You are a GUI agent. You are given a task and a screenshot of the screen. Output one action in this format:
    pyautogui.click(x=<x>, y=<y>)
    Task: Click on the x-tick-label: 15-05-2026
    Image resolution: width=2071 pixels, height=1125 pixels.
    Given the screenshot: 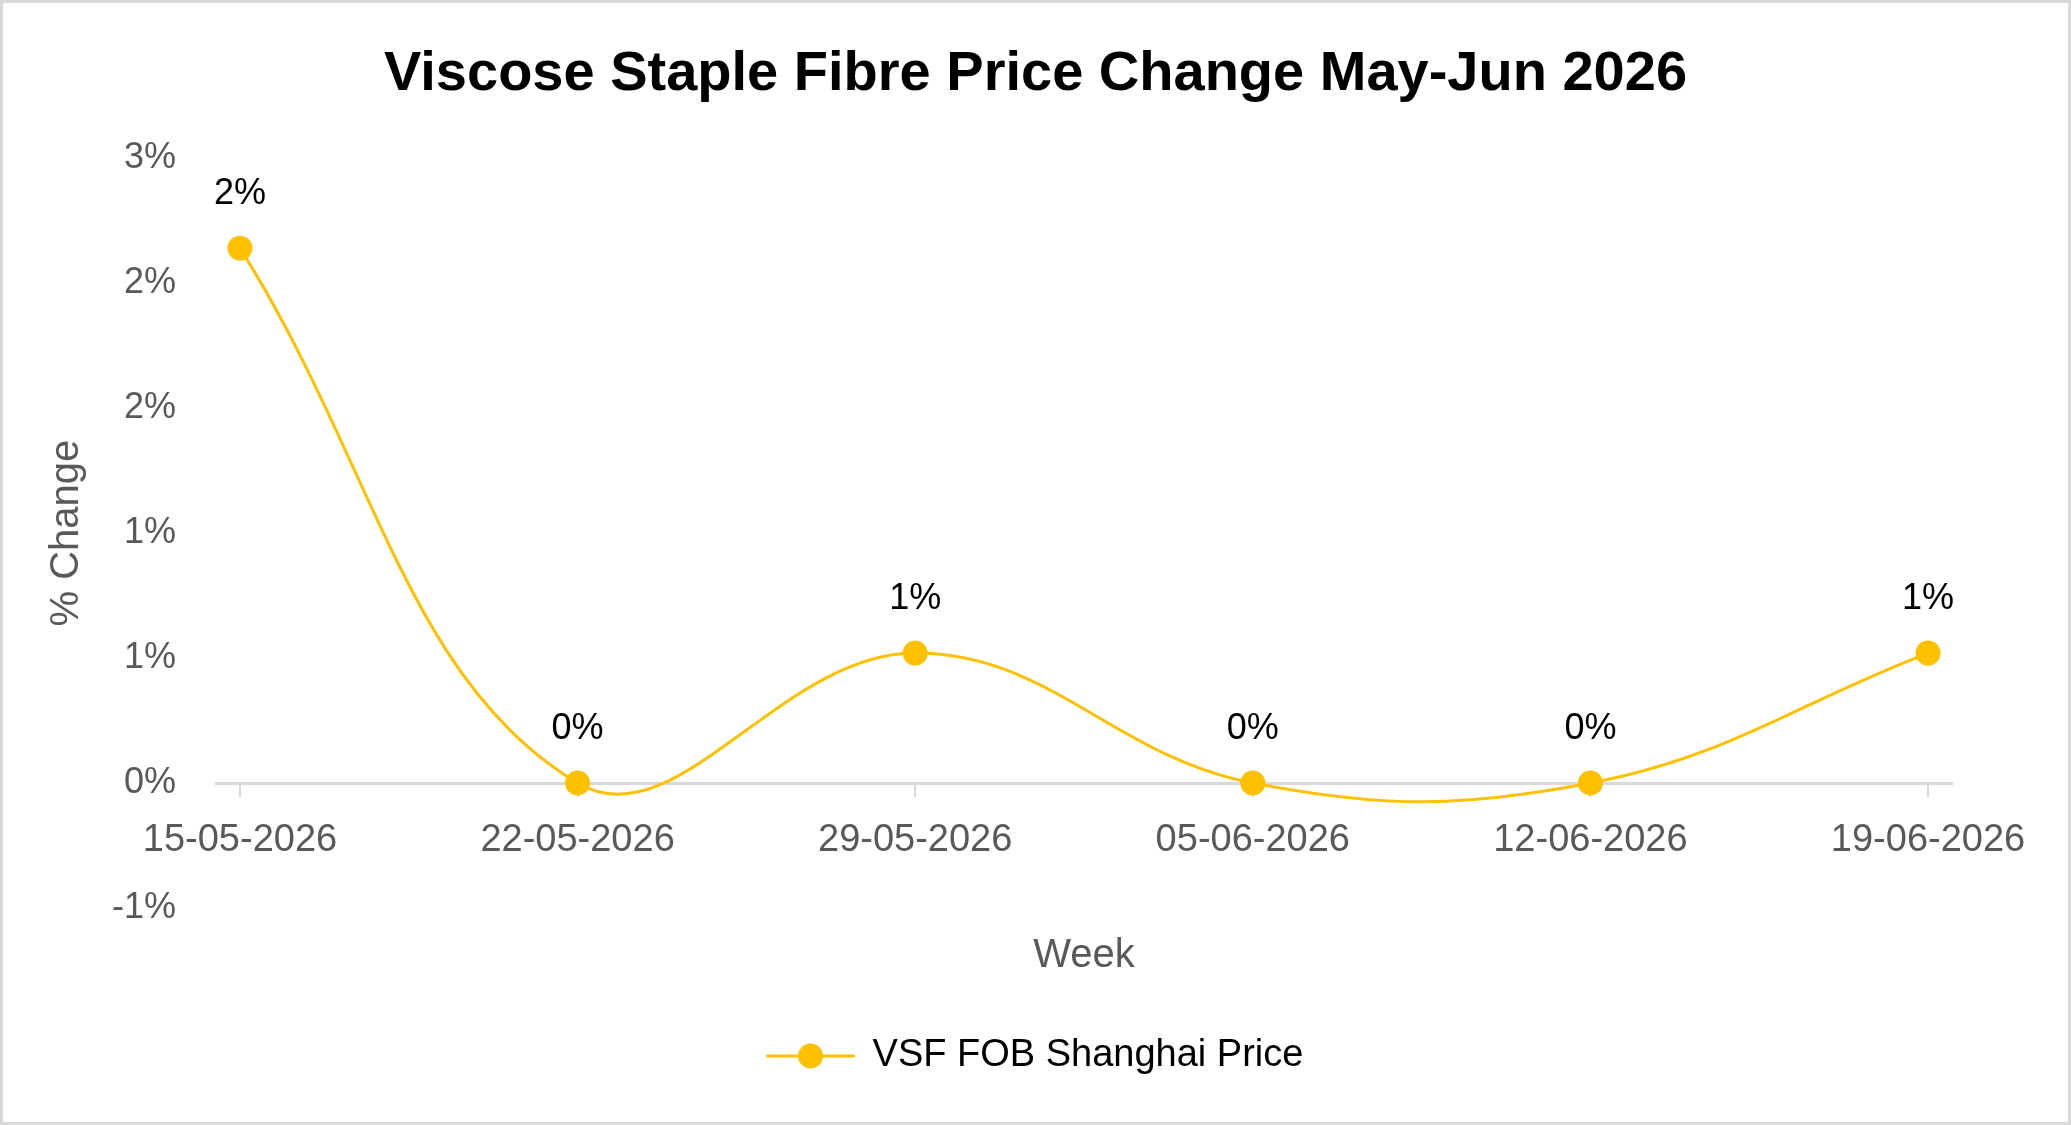 What is the action you would take?
    pyautogui.click(x=240, y=838)
    